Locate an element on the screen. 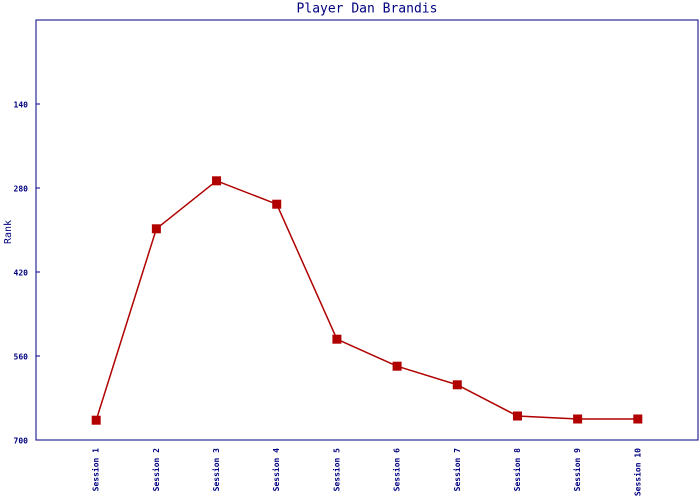 This screenshot has height=500, width=700. x-tick-label: Session 4 is located at coordinates (276, 470).